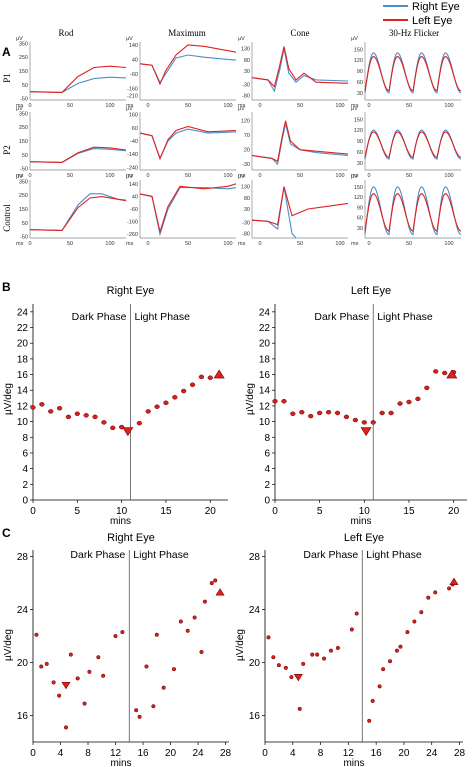 The image size is (474, 767). What do you see at coordinates (454, 511) in the screenshot?
I see `xtick-label: 20` at bounding box center [454, 511].